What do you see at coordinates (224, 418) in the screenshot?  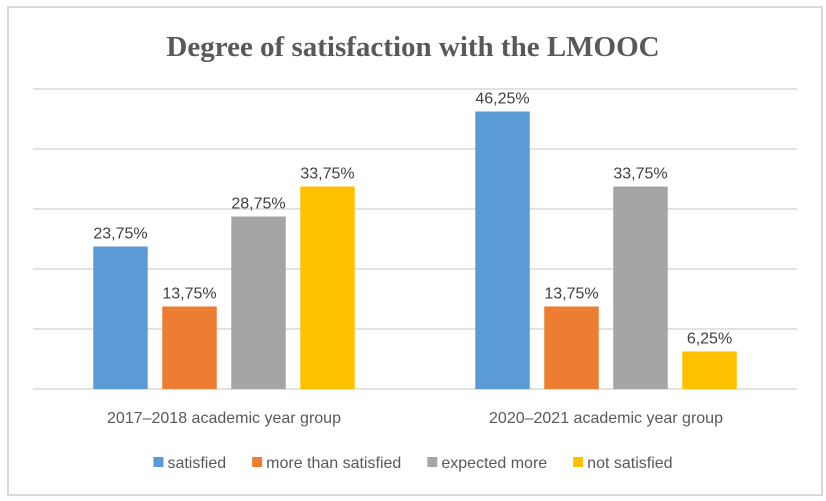 I see `category-label: 2017–2018 academic year group` at bounding box center [224, 418].